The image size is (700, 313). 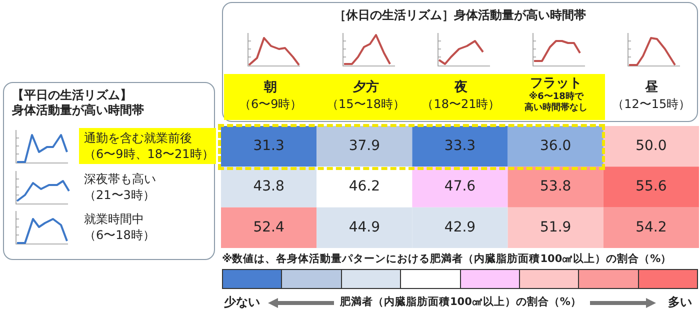 I want to click on x-tick-label: 朝（6〜9時）, so click(x=271, y=96).